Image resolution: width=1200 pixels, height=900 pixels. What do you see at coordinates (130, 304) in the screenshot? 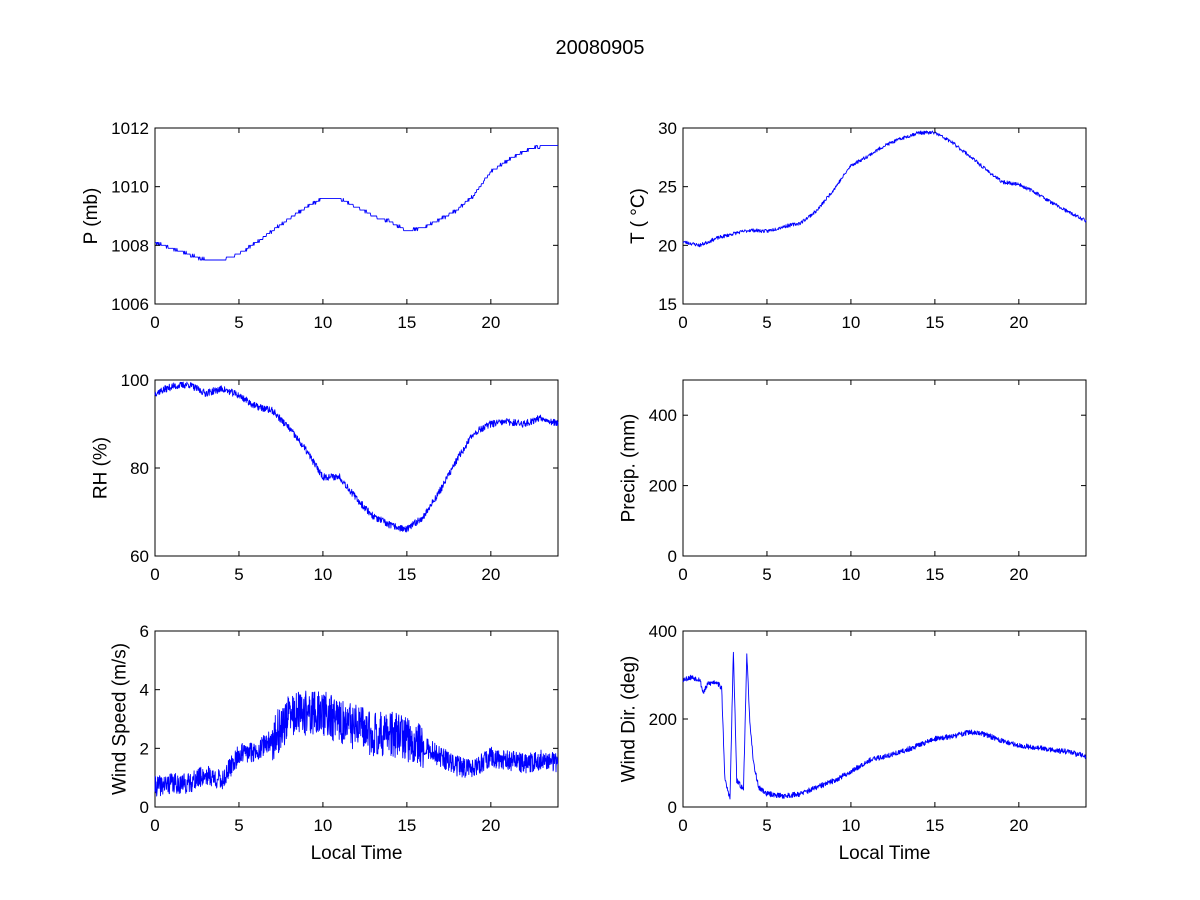
I see `y-tick-label: 1006` at bounding box center [130, 304].